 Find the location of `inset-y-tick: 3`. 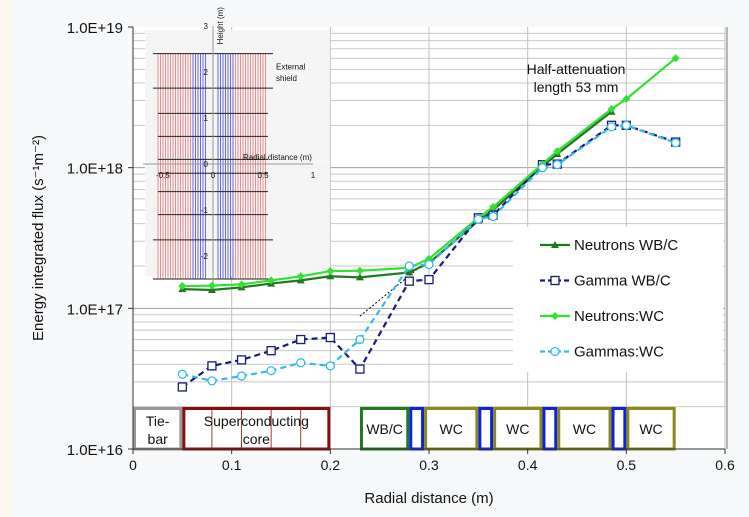

inset-y-tick: 3 is located at coordinates (206, 26).